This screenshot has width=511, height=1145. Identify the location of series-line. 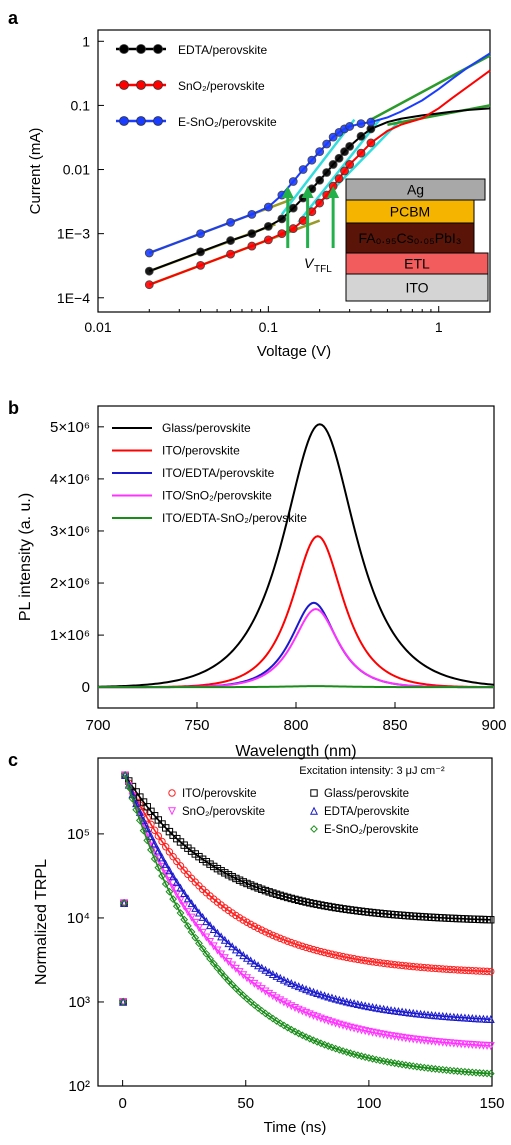
(296, 645).